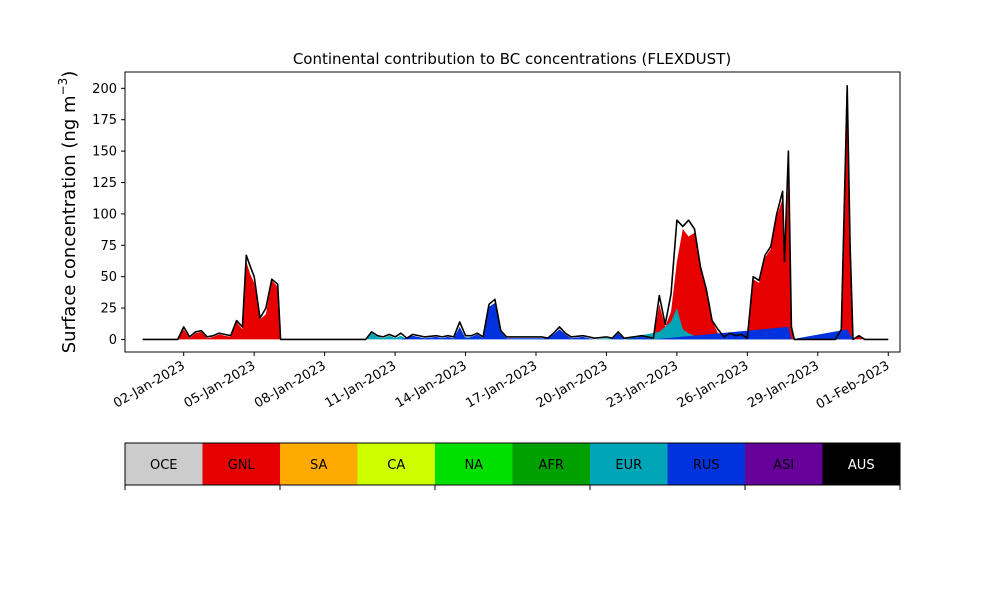  What do you see at coordinates (783, 384) in the screenshot?
I see `x-tick-label: 29-Jan-2023` at bounding box center [783, 384].